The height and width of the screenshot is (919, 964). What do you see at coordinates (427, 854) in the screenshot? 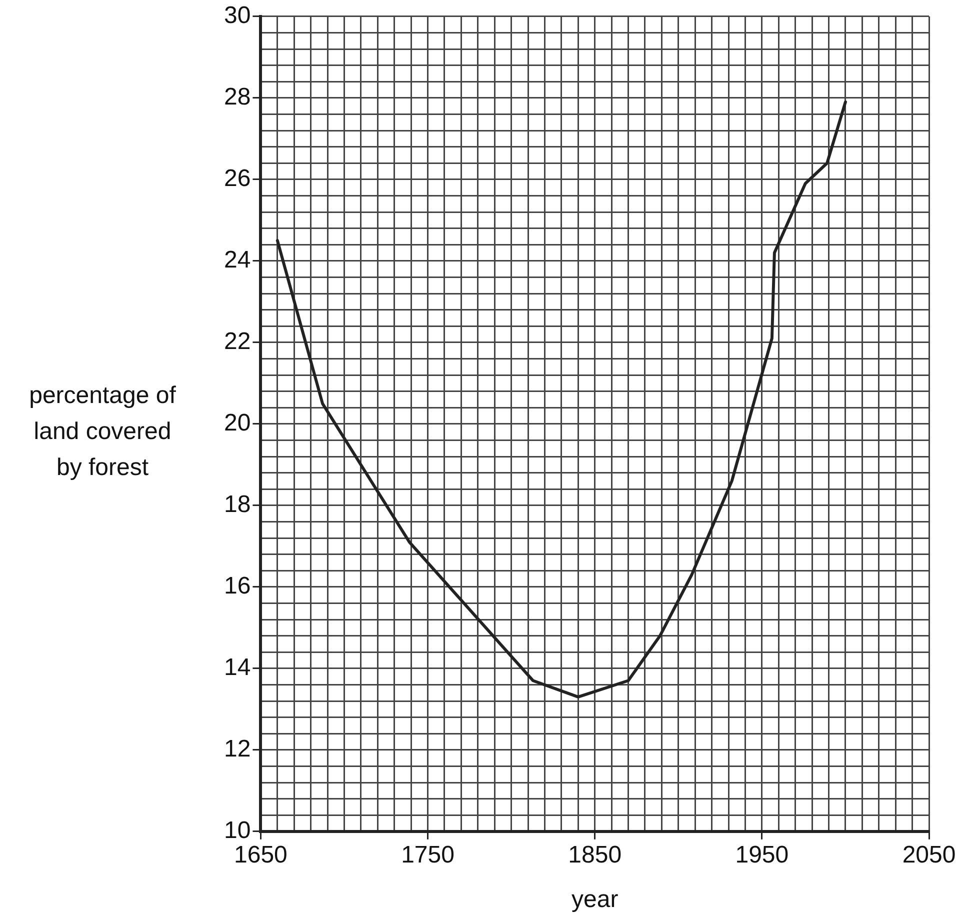
I see `x-tick-label: 1750` at bounding box center [427, 854].